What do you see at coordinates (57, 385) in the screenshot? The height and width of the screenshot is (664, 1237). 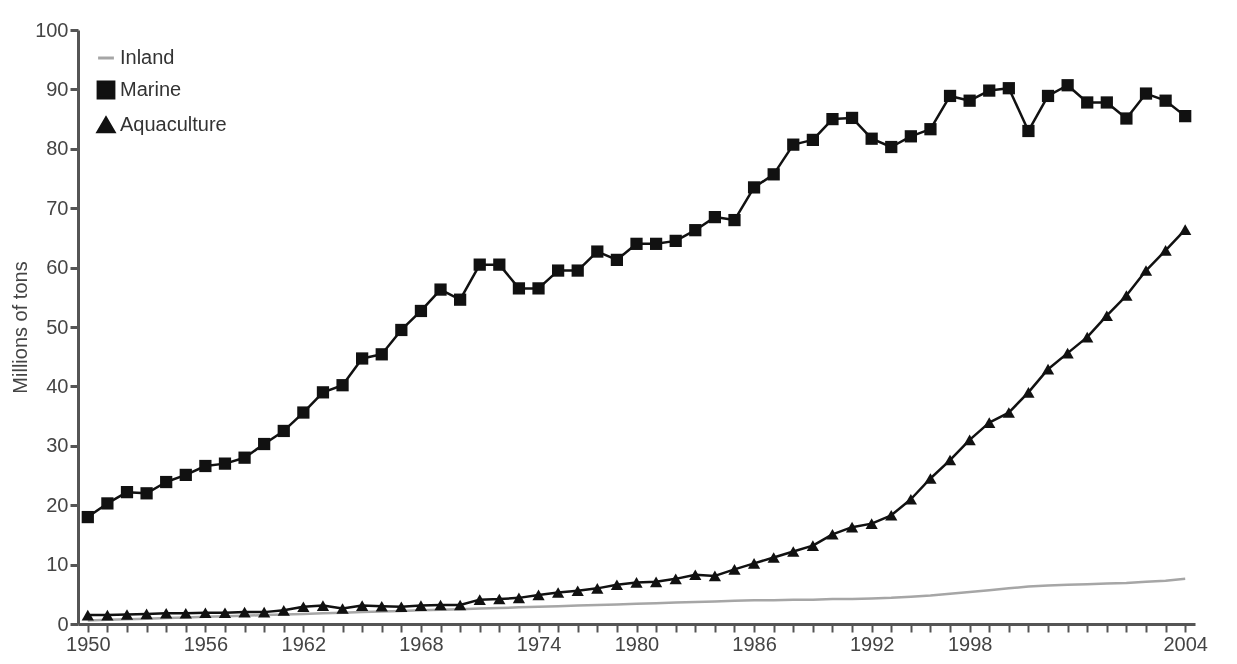 I see `y-tick-label: 40` at bounding box center [57, 385].